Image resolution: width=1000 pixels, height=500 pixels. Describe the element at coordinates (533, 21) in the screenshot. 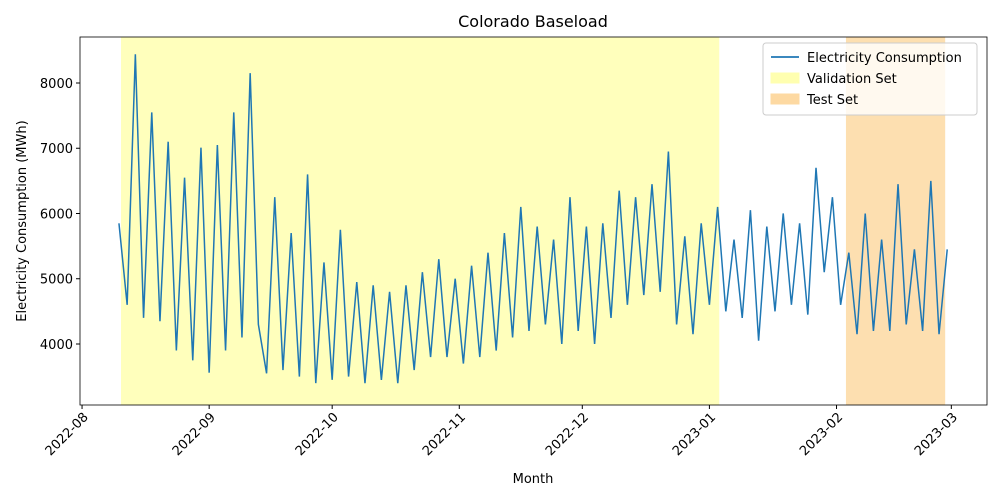

I see `chart-title: Colorado Baseload` at that location.